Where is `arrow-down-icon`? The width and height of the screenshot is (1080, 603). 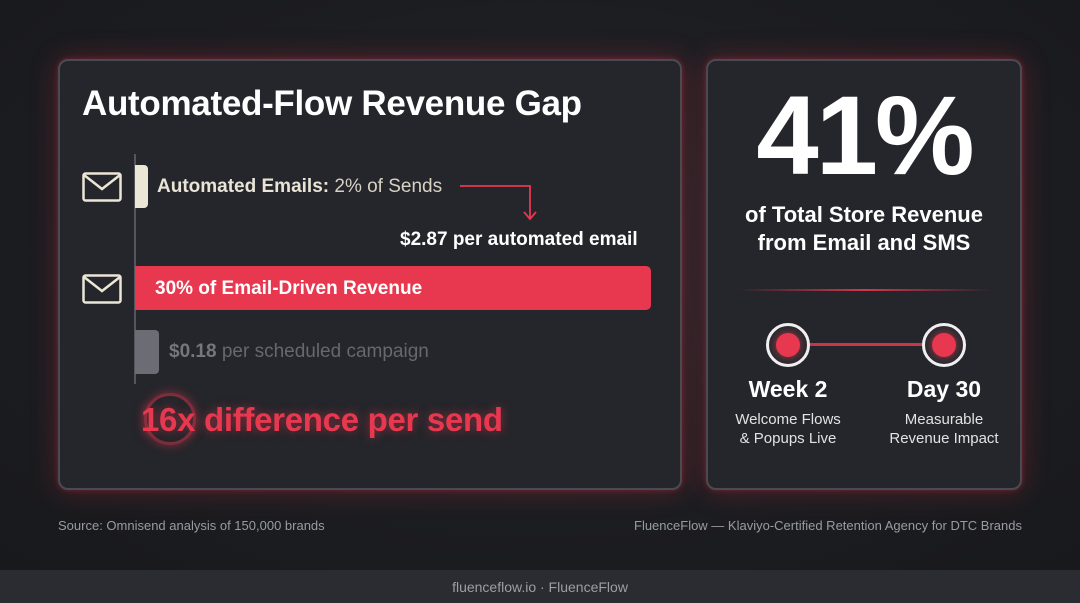 arrow-down-icon is located at coordinates (498, 203).